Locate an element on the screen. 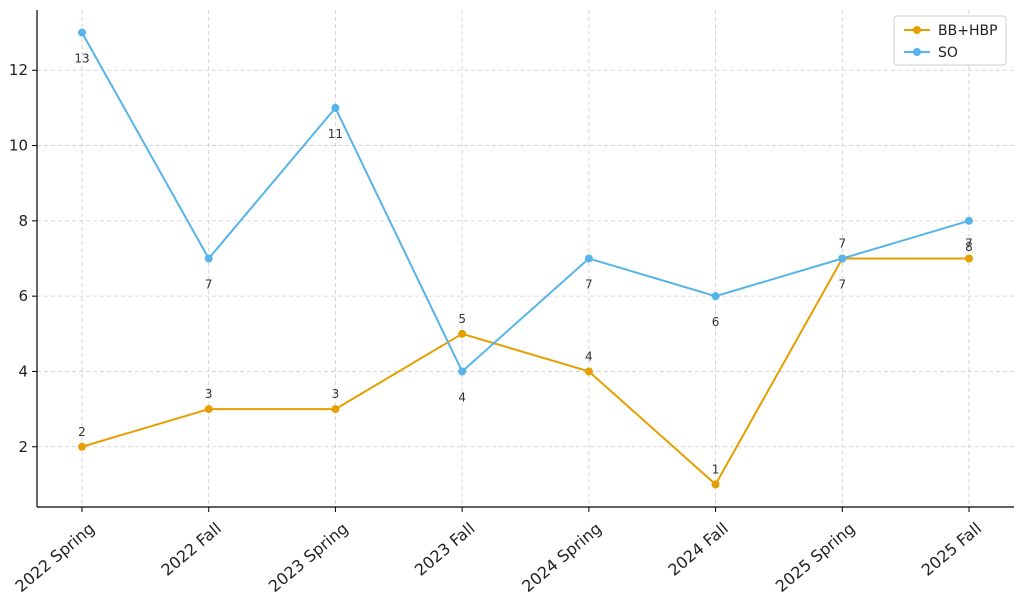 This screenshot has width=1024, height=609. x-tick-label: 2022 Fall is located at coordinates (191, 549).